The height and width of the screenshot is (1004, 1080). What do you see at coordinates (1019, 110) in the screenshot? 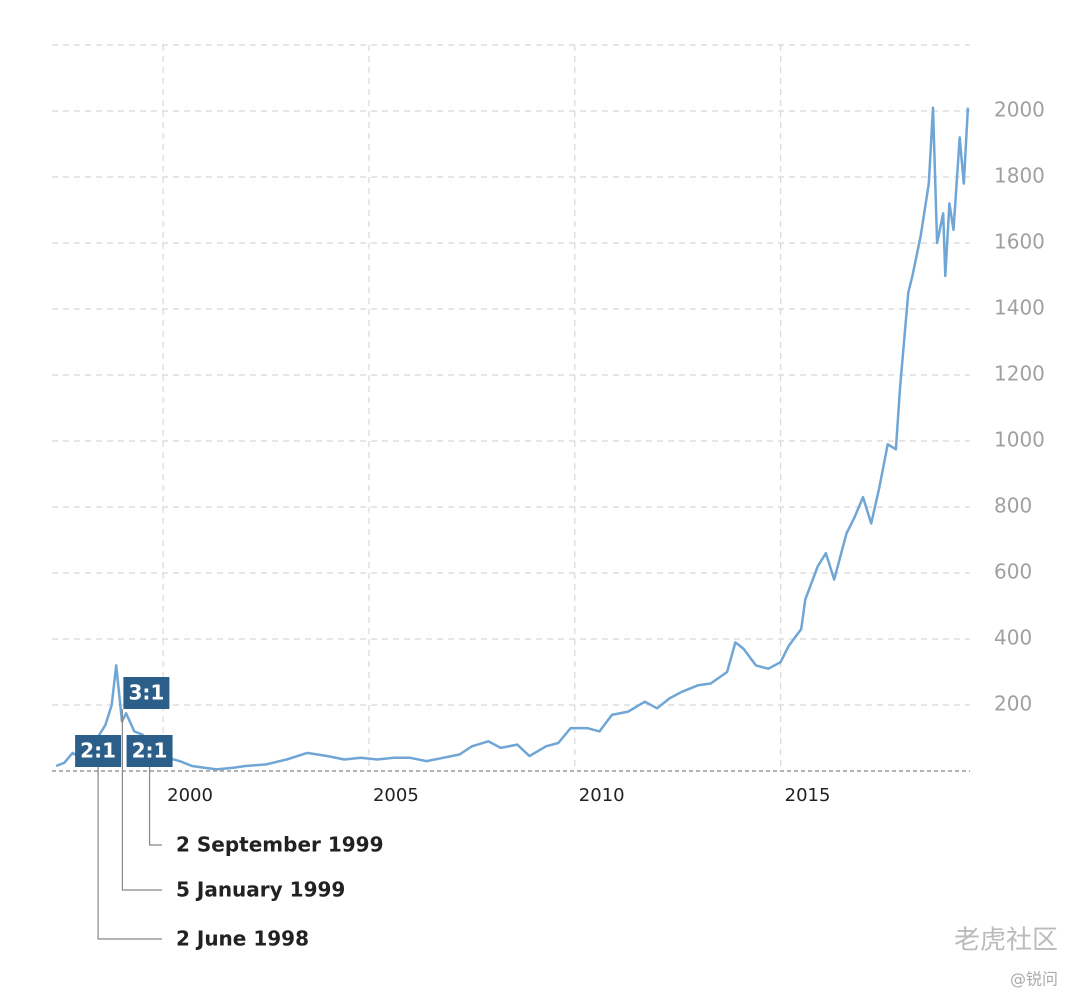
I see `y-tick-label: 2000` at bounding box center [1019, 110].